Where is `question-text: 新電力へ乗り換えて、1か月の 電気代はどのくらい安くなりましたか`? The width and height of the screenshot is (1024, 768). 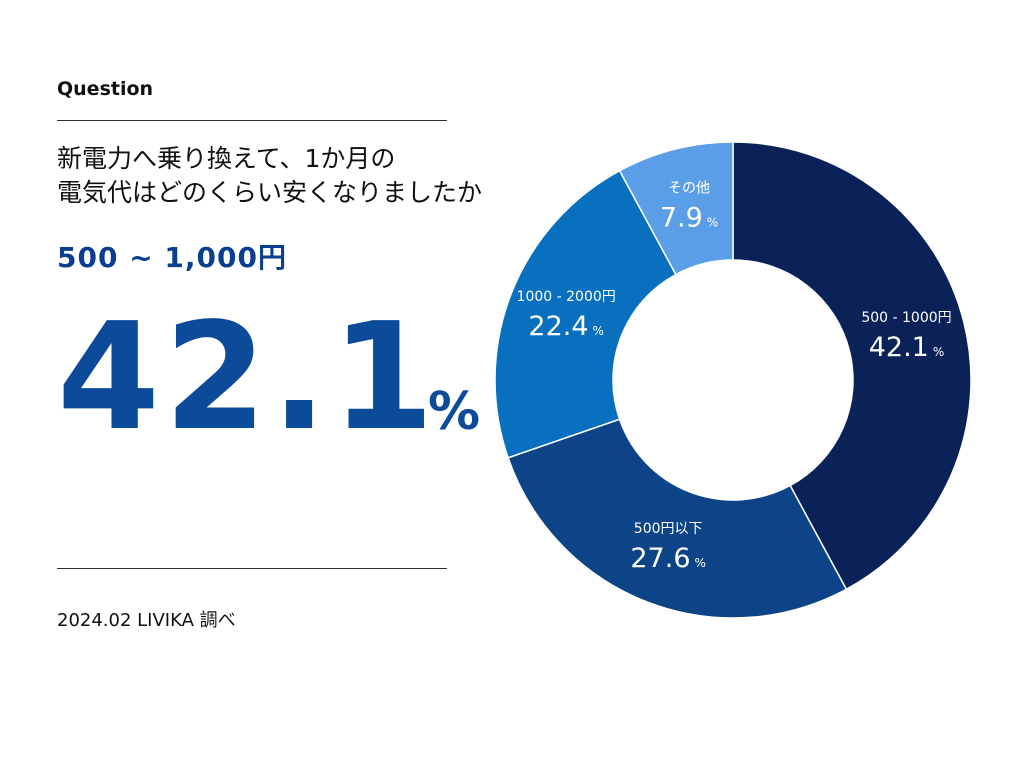 question-text: 新電力へ乗り換えて、1か月の 電気代はどのくらい安くなりましたか is located at coordinates (269, 176).